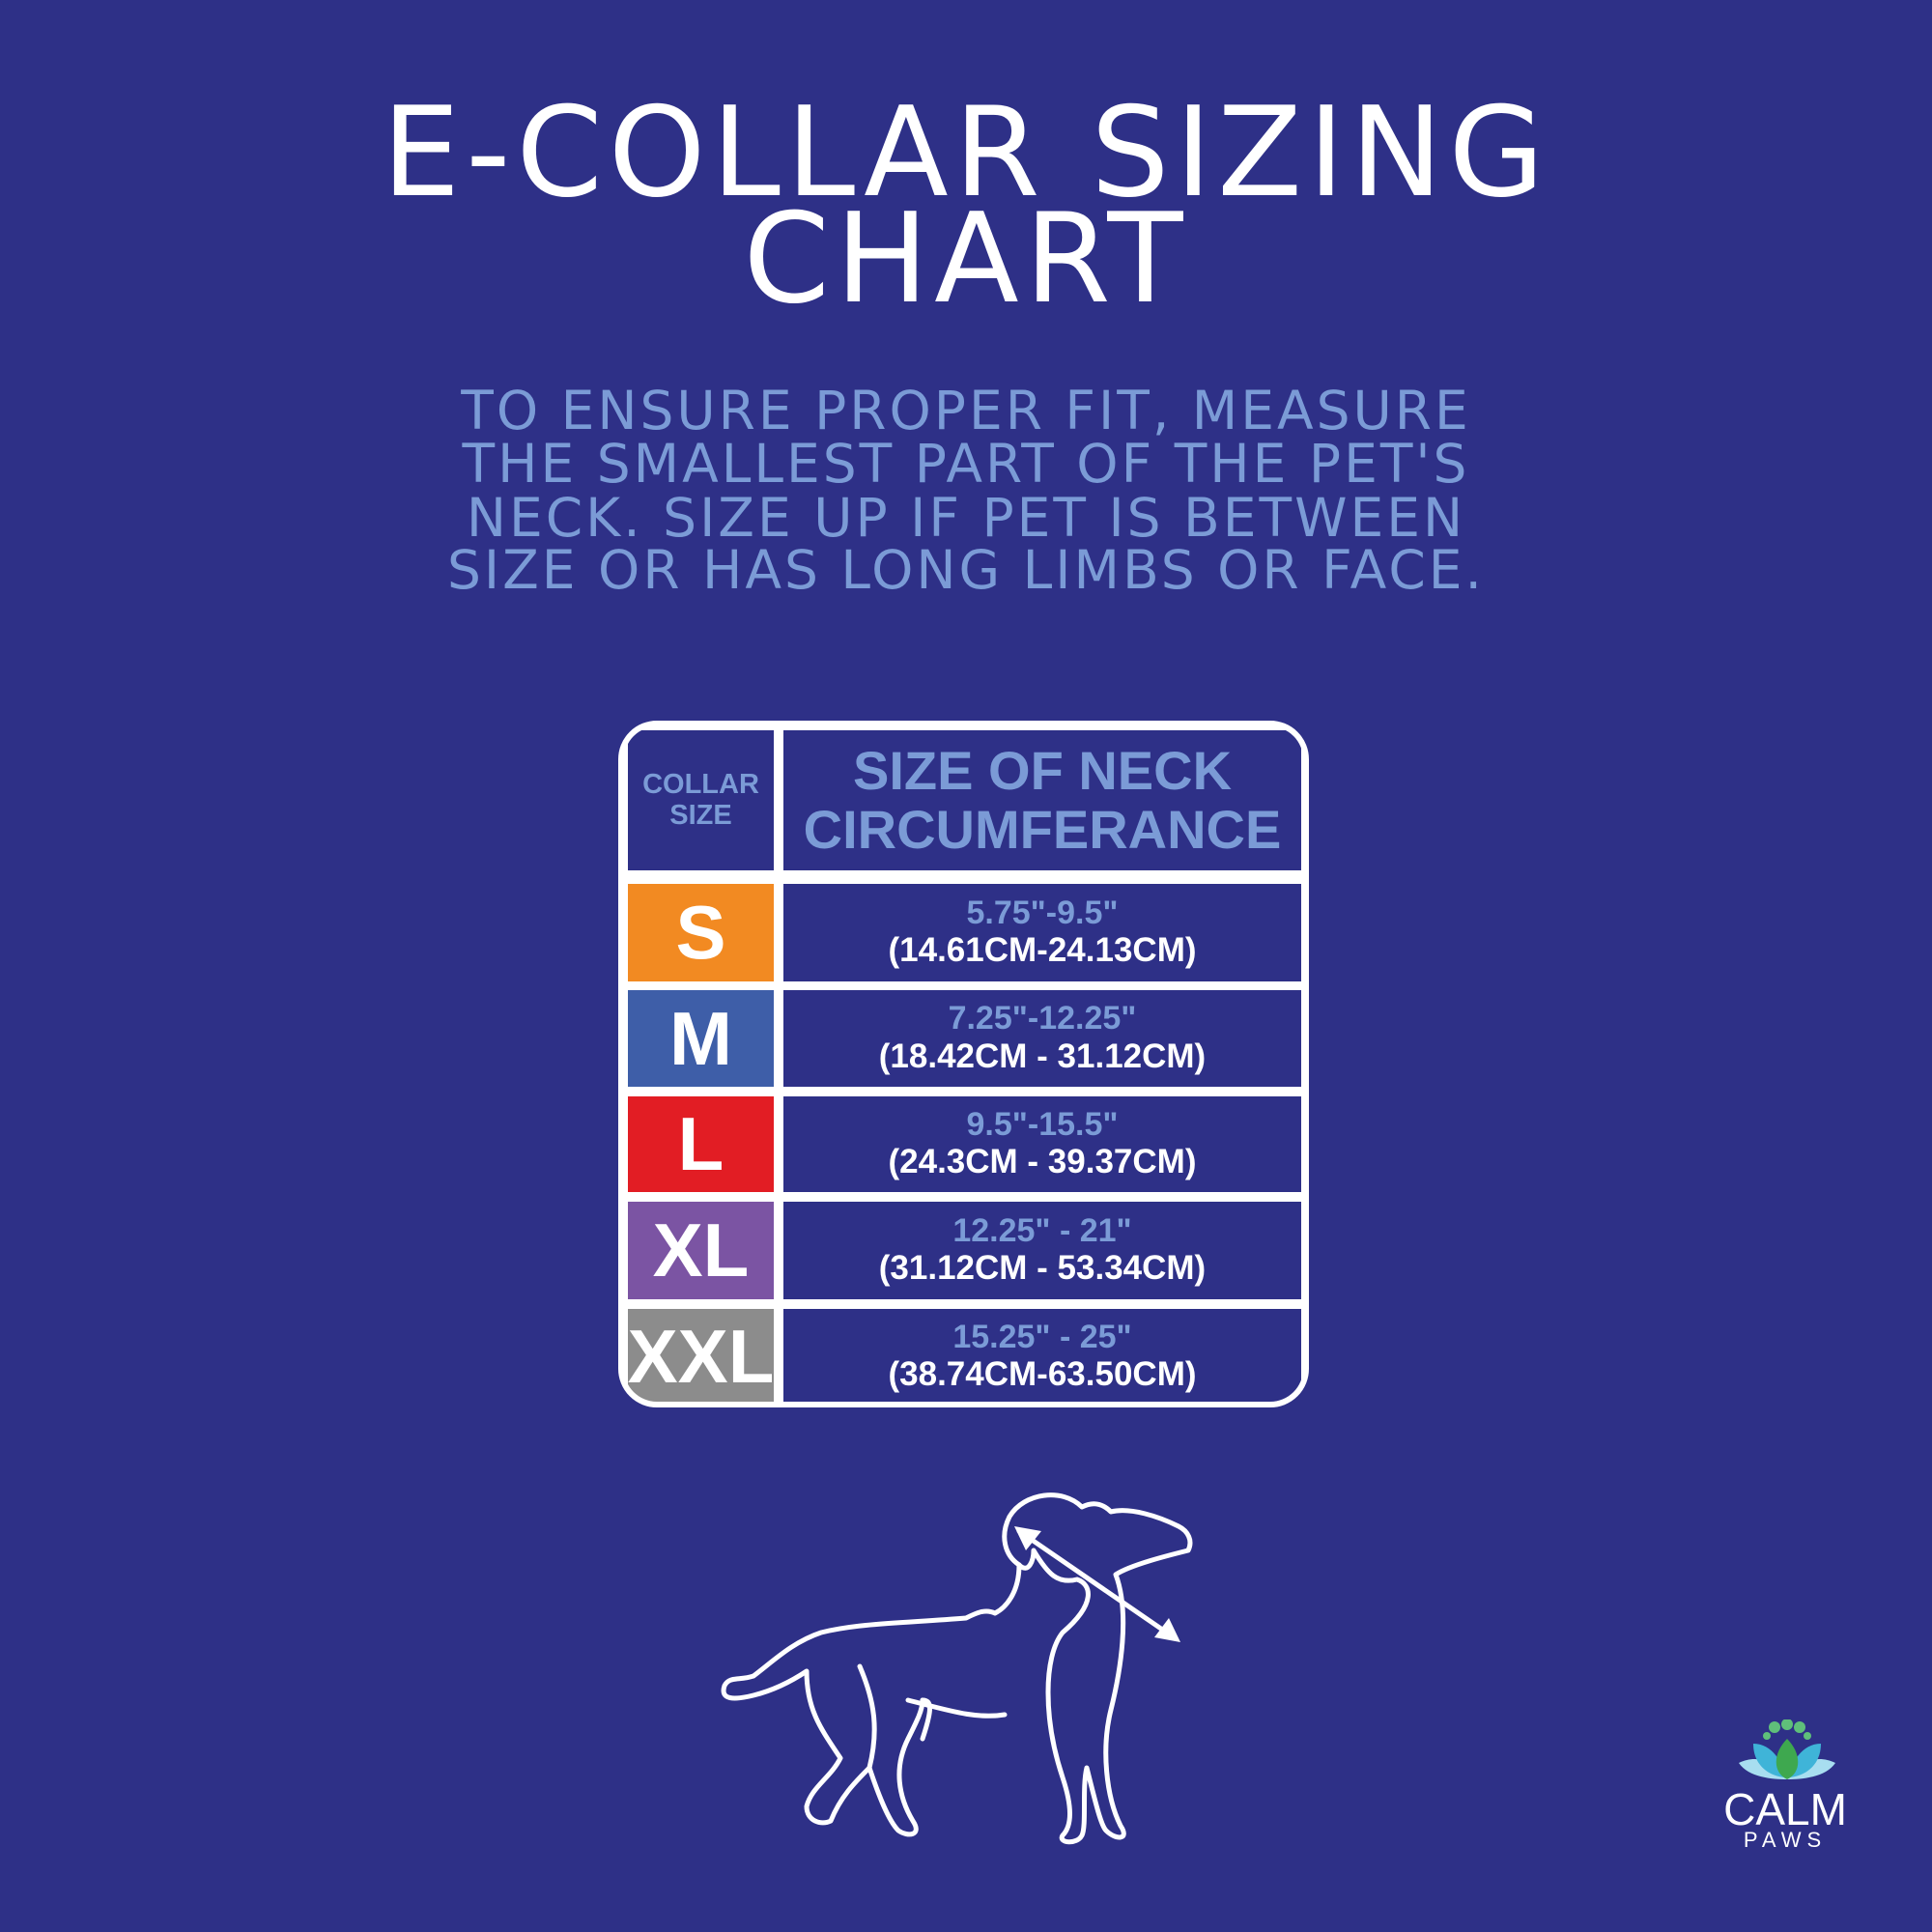  I want to click on neck-range-cell: 5.75"-9.5" (14.61CM-24.13CM), so click(1042, 932).